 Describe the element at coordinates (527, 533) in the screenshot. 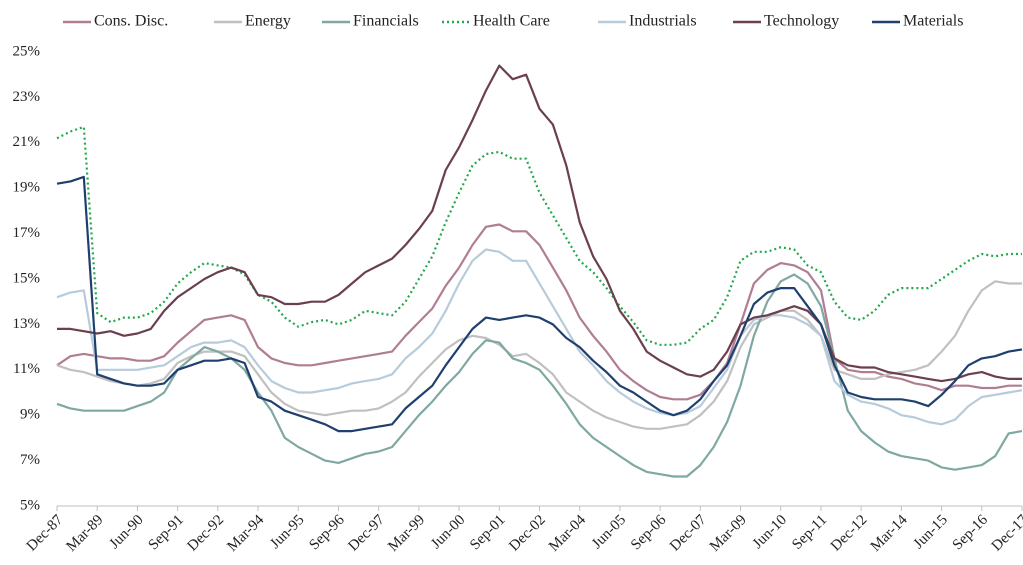

I see `x-tick-label: Dec-02` at that location.